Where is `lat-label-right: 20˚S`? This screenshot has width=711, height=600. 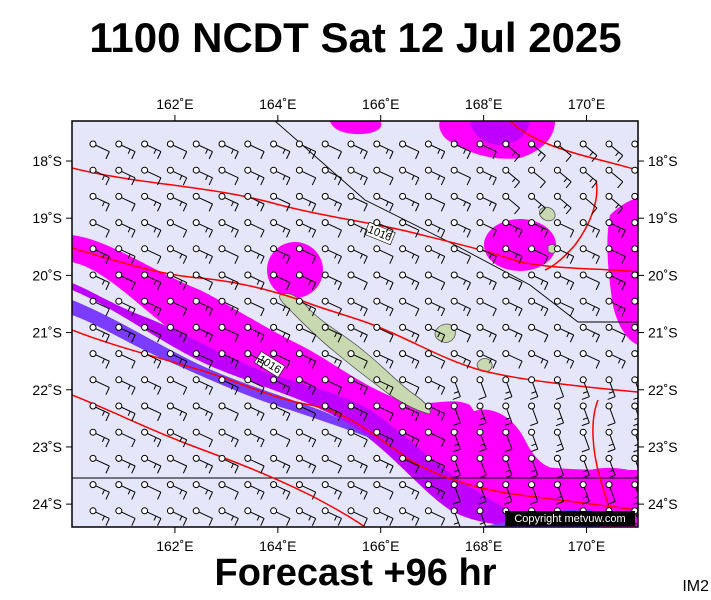
lat-label-right: 20˚S is located at coordinates (663, 275).